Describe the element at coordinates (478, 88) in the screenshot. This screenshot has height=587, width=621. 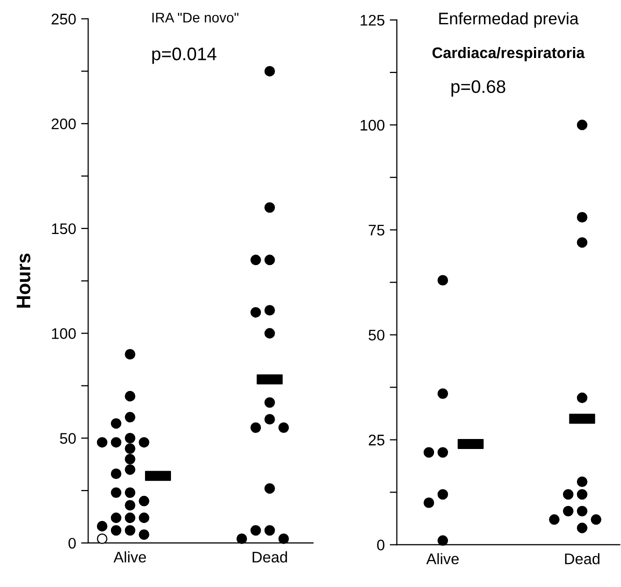
I see `annotation: p=0.68` at that location.